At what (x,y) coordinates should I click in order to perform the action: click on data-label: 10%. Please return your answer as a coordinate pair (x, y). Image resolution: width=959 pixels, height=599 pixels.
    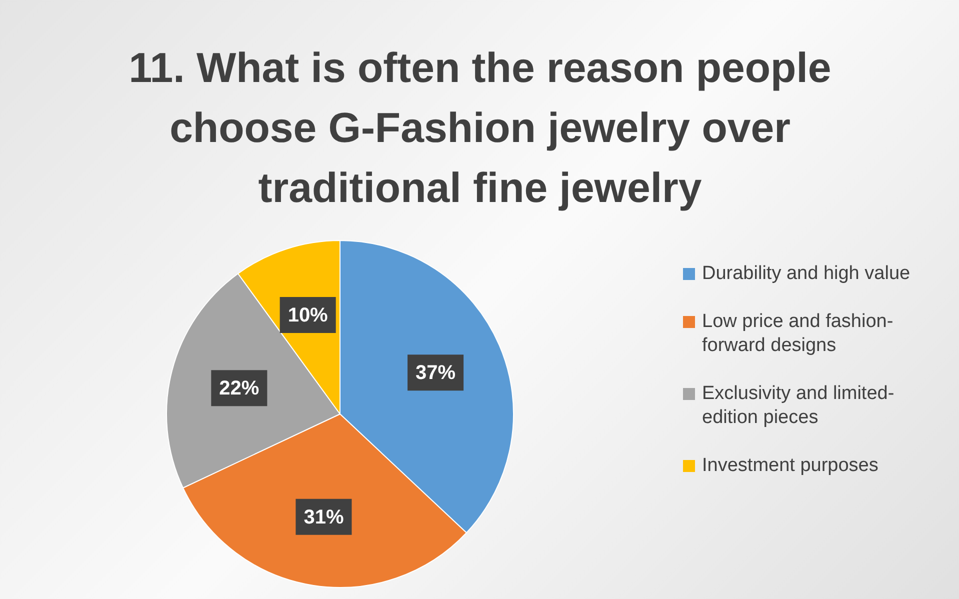
    Looking at the image, I should click on (308, 315).